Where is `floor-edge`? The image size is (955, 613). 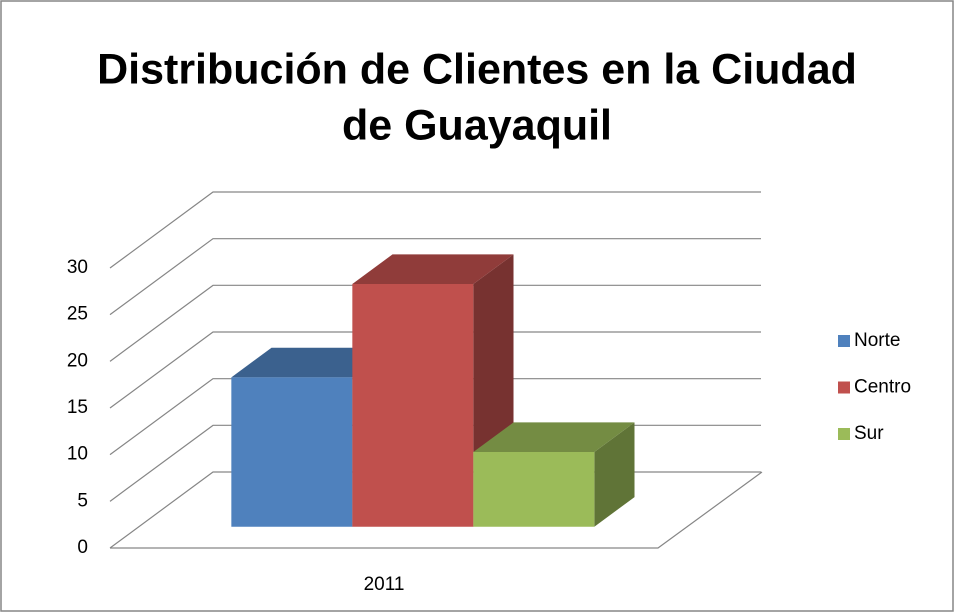 floor-edge is located at coordinates (436, 510).